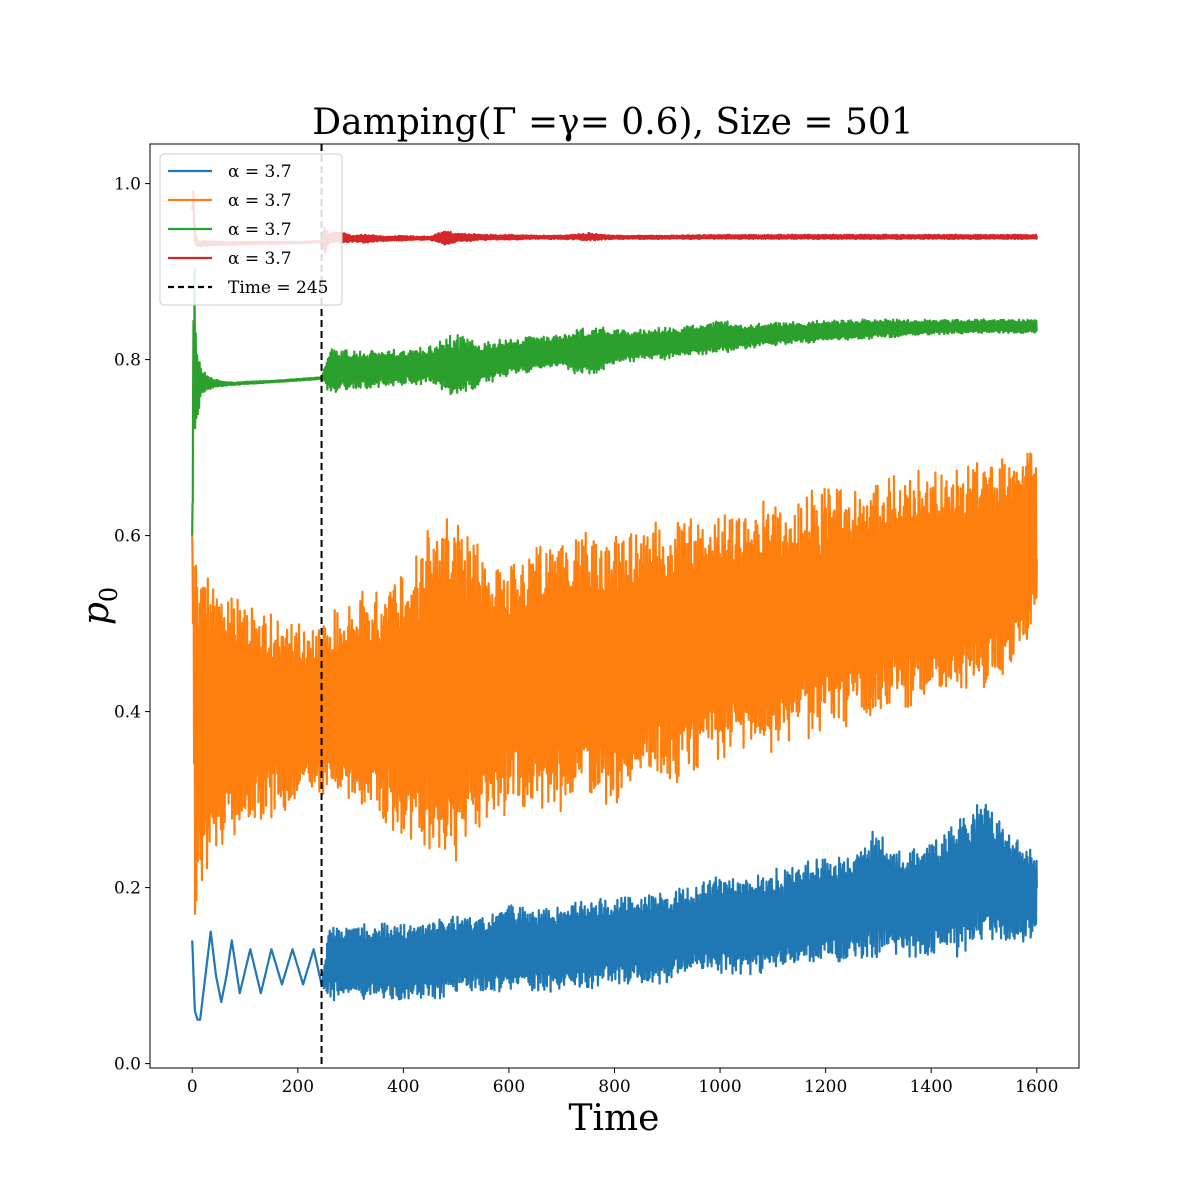 The width and height of the screenshot is (1200, 1200). I want to click on y-axis-label-subscript: 0, so click(109, 594).